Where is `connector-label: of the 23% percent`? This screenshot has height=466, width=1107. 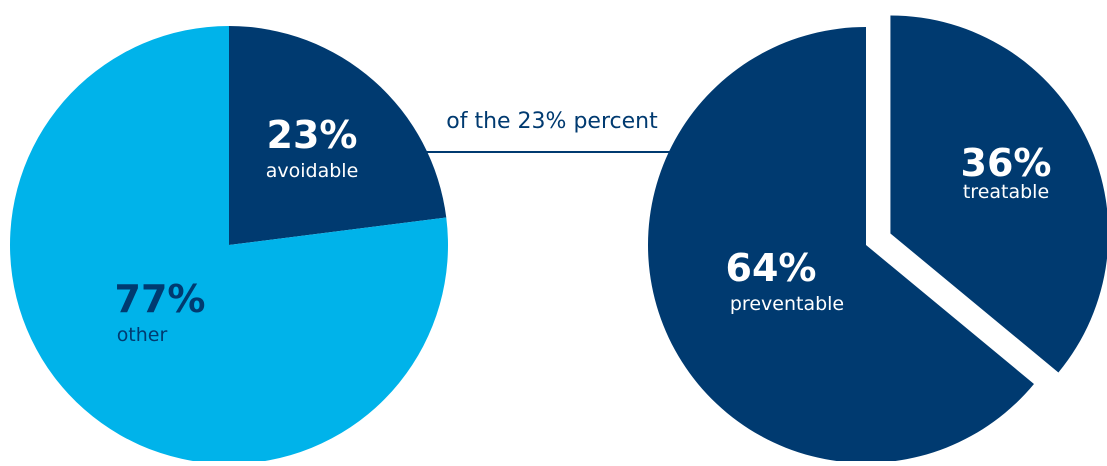
connector-label: of the 23% percent is located at coordinates (552, 121).